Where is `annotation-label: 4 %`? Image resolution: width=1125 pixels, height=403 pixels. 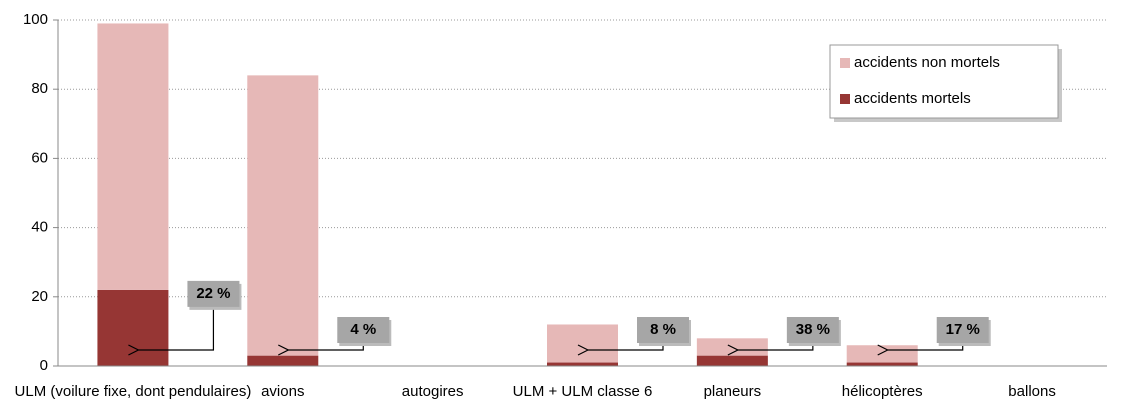
annotation-label: 4 % is located at coordinates (363, 329).